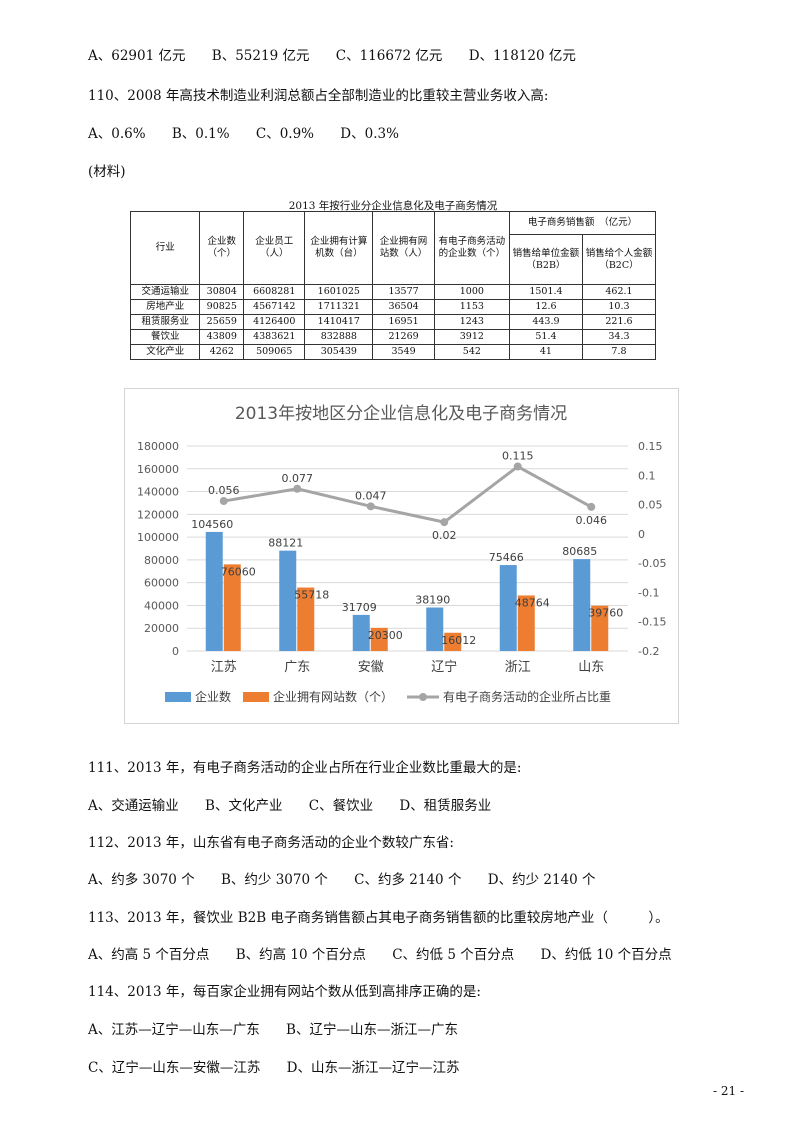 The height and width of the screenshot is (1132, 800). Describe the element at coordinates (471, 307) in the screenshot. I see `table-cell: 1153` at that location.